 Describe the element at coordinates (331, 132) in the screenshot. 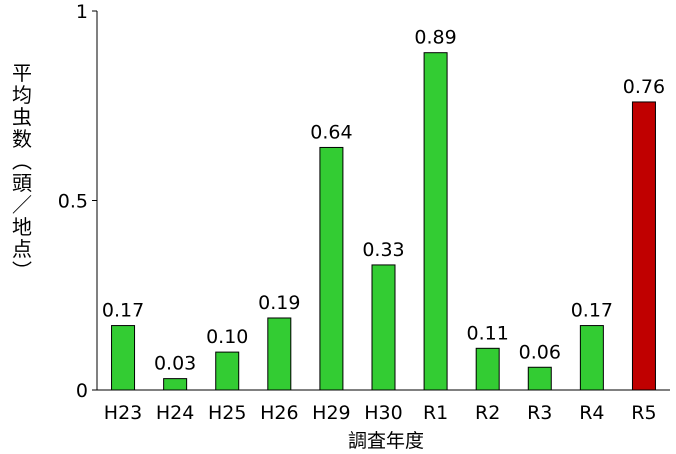

I see `data-label-H29: 0.64` at that location.